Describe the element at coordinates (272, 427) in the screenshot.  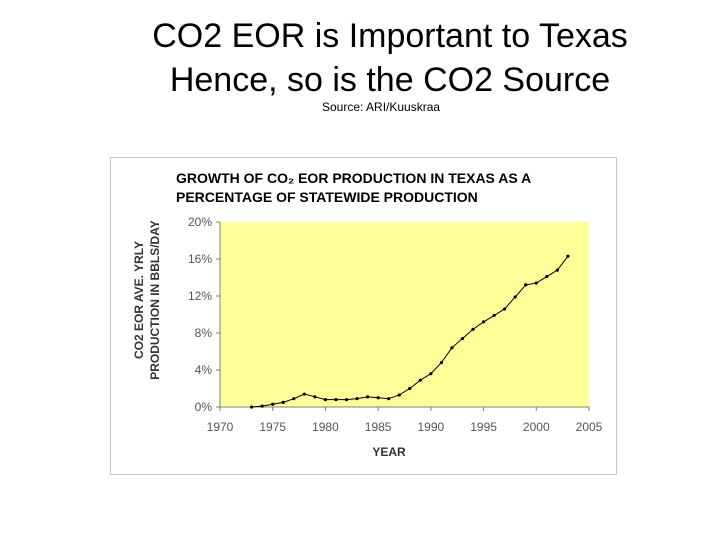
I see `x-tick-label: 1975` at that location.